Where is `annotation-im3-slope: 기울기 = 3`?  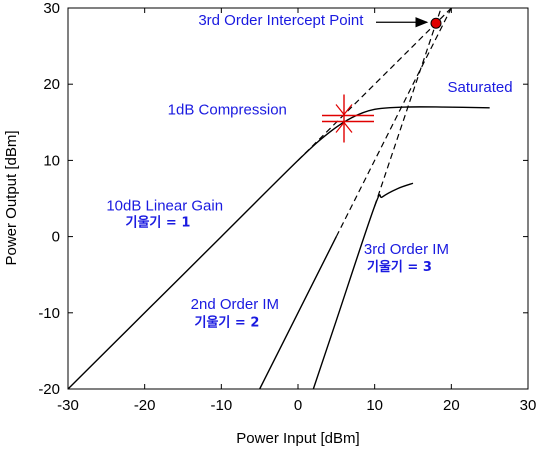
annotation-im3-slope: 기울기 = 3 is located at coordinates (399, 267).